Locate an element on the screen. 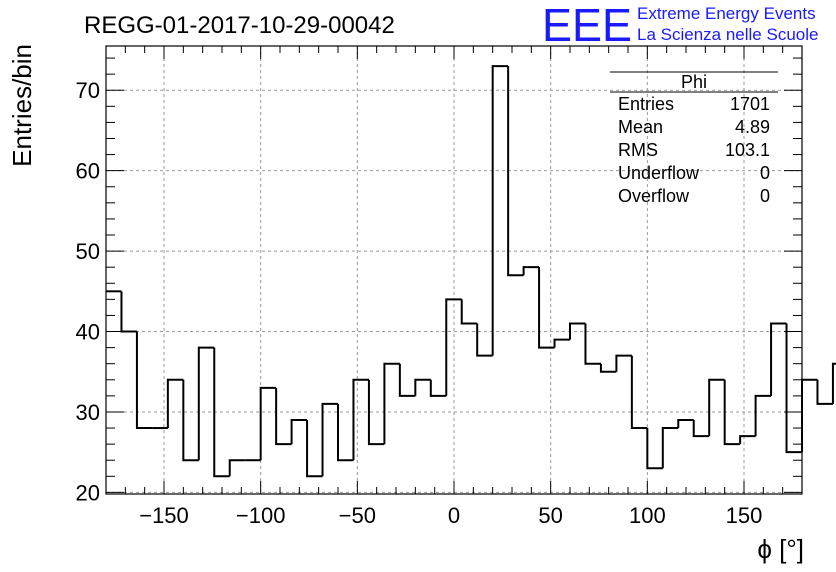 The height and width of the screenshot is (572, 836). eee-logo-line1: Extreme Energy Events is located at coordinates (726, 13).